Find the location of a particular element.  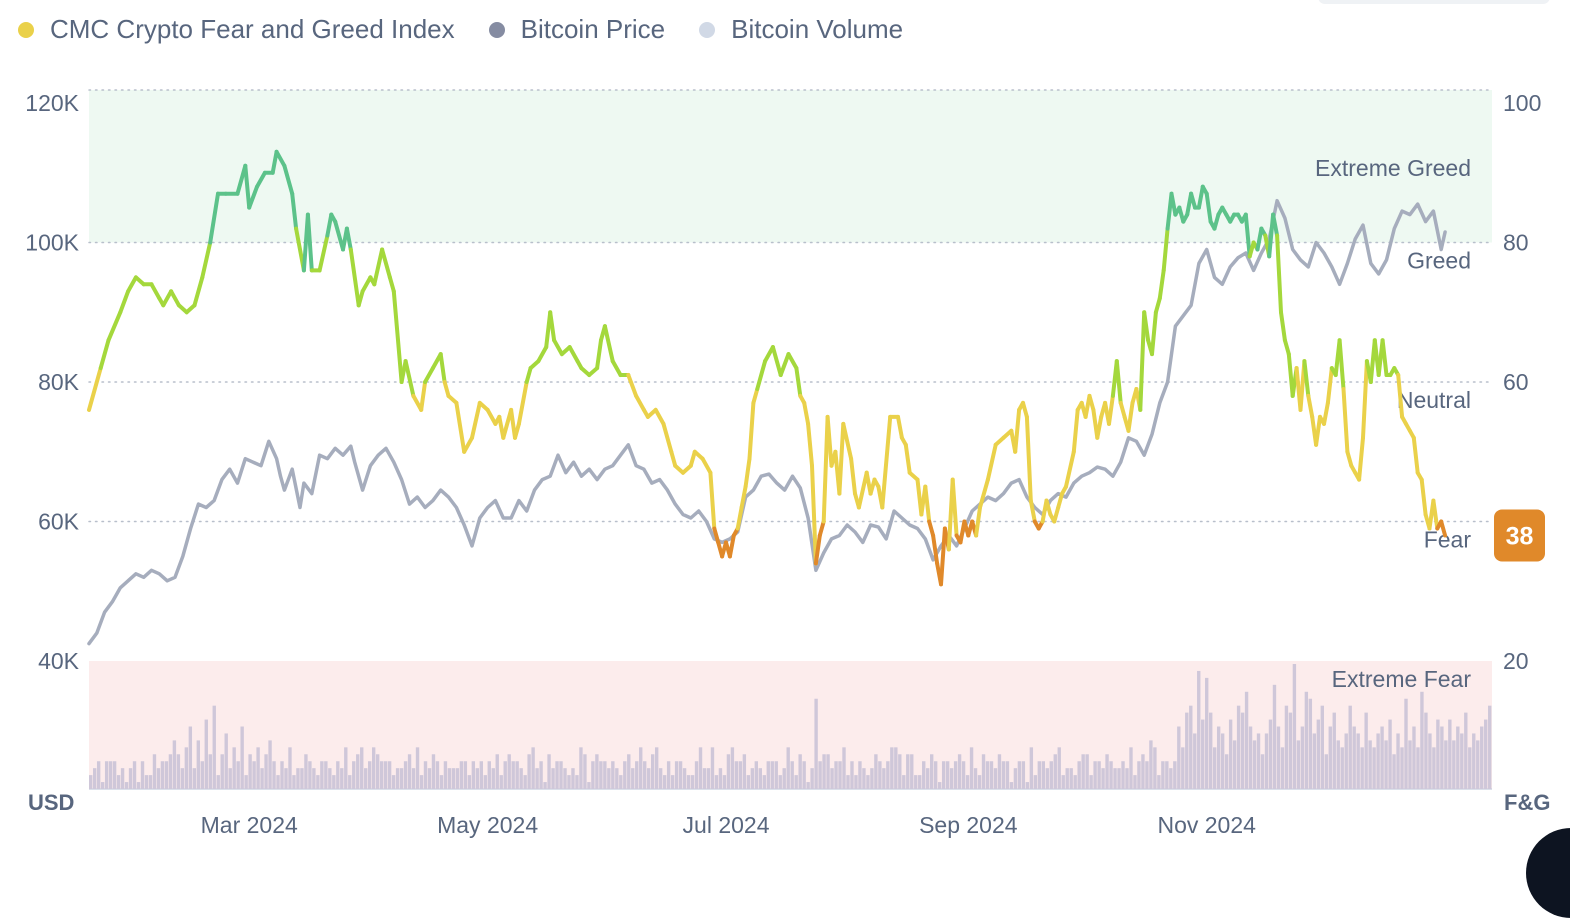

top-control-pill is located at coordinates (1434, 2).